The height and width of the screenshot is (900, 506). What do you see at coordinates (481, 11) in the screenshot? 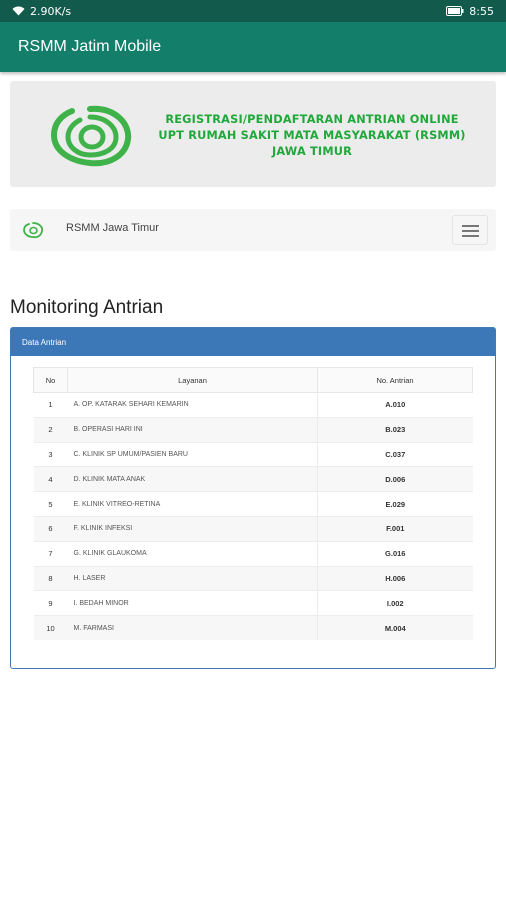
I see `clock: 8:55` at bounding box center [481, 11].